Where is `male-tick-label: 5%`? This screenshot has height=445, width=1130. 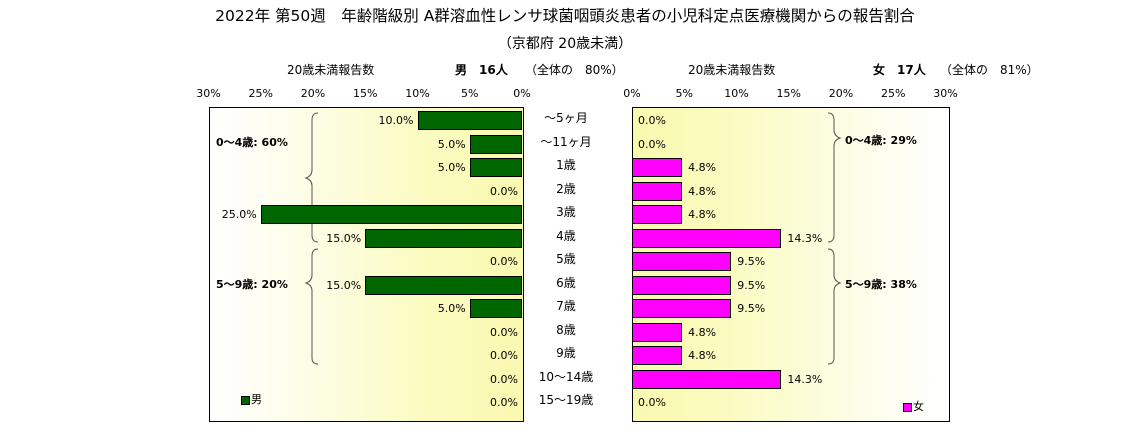
male-tick-label: 5% is located at coordinates (470, 93).